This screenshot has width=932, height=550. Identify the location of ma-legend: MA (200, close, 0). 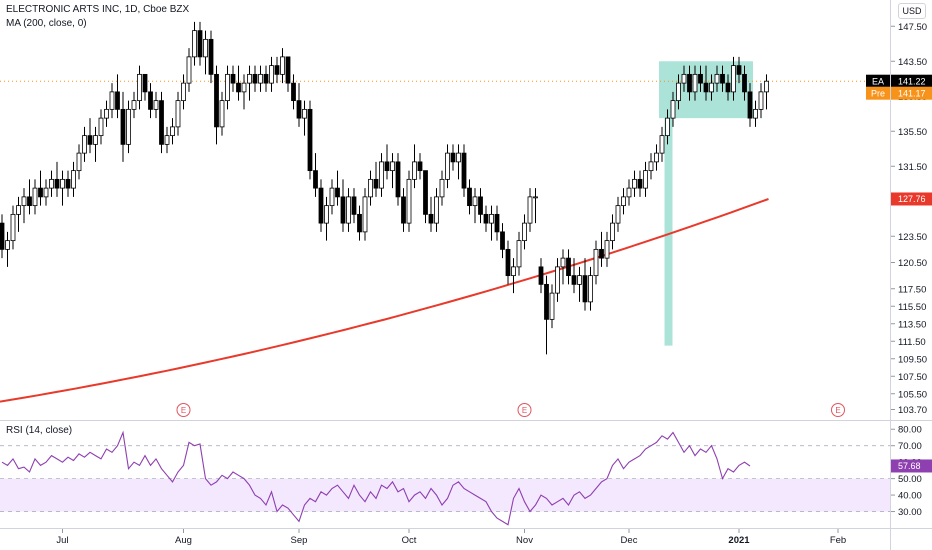
(46, 23).